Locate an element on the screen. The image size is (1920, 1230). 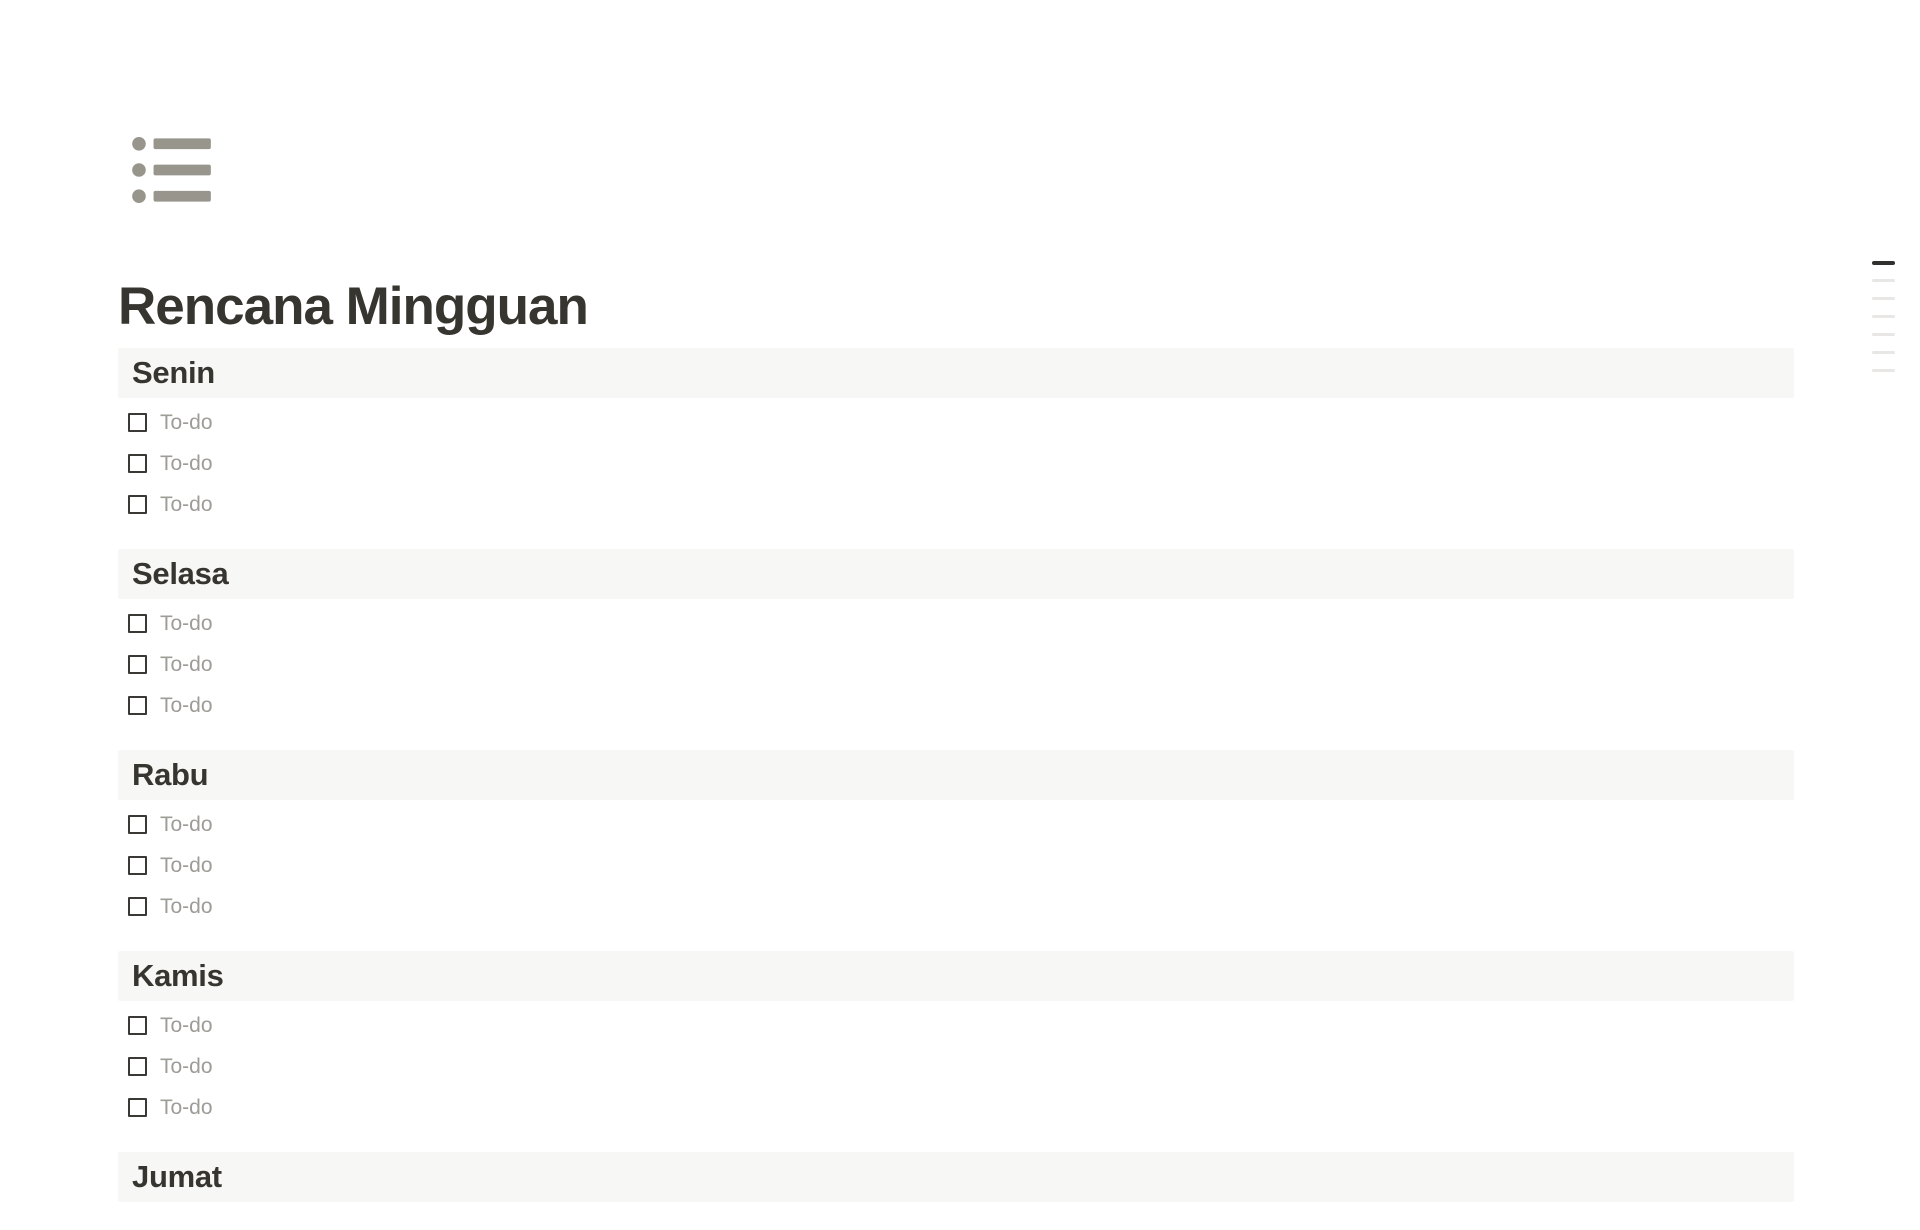
section-heading-label: Senin is located at coordinates (173, 372).